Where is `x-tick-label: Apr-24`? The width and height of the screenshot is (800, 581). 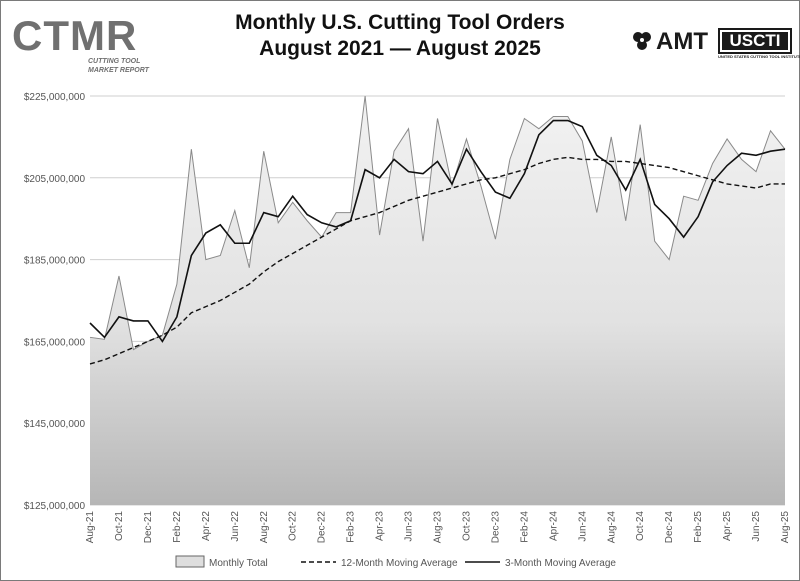 x-tick-label: Apr-24 is located at coordinates (553, 526).